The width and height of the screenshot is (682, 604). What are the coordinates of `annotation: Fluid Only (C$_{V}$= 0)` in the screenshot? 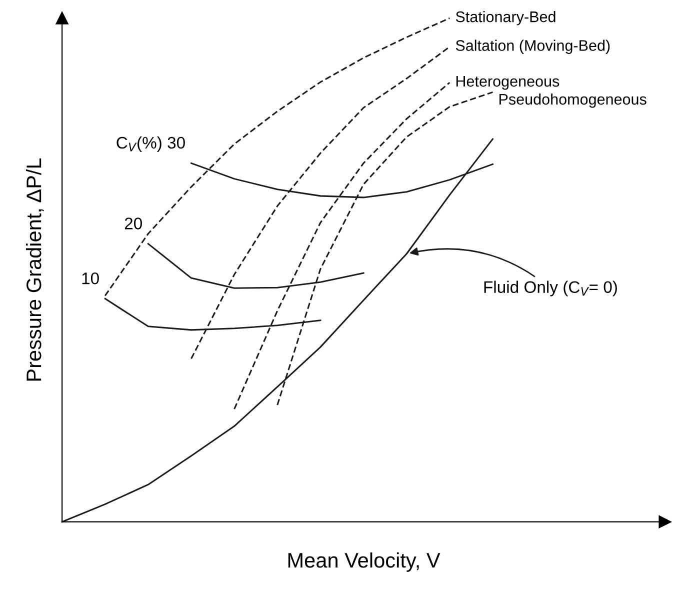 It's located at (550, 288).